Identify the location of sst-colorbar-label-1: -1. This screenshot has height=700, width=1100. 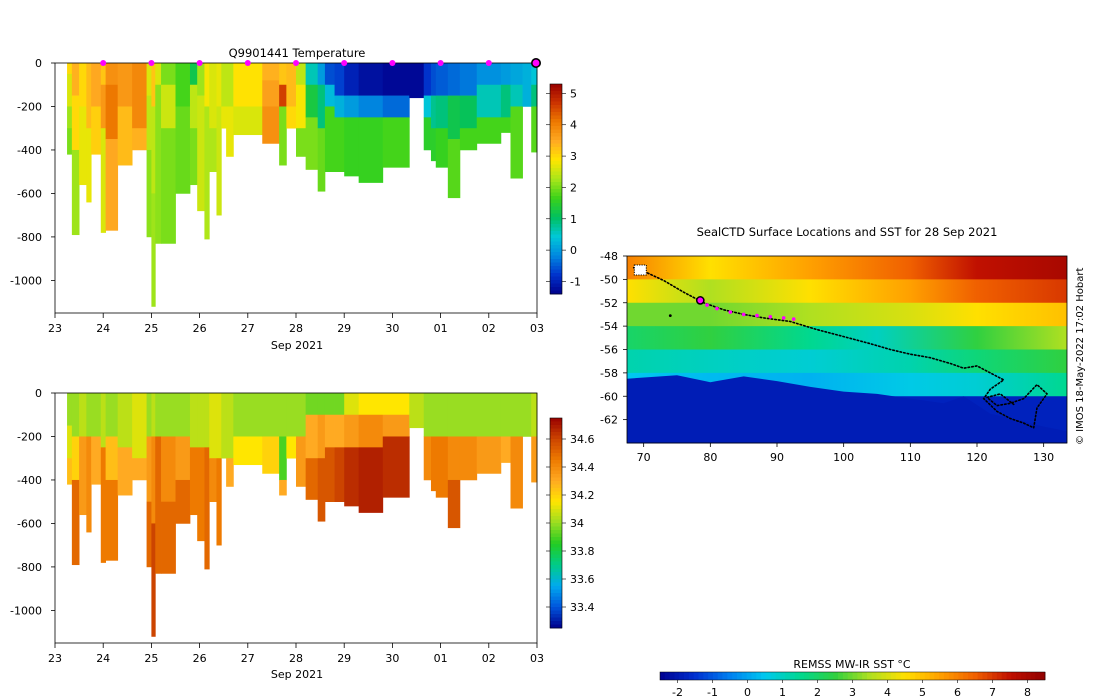
(712, 692).